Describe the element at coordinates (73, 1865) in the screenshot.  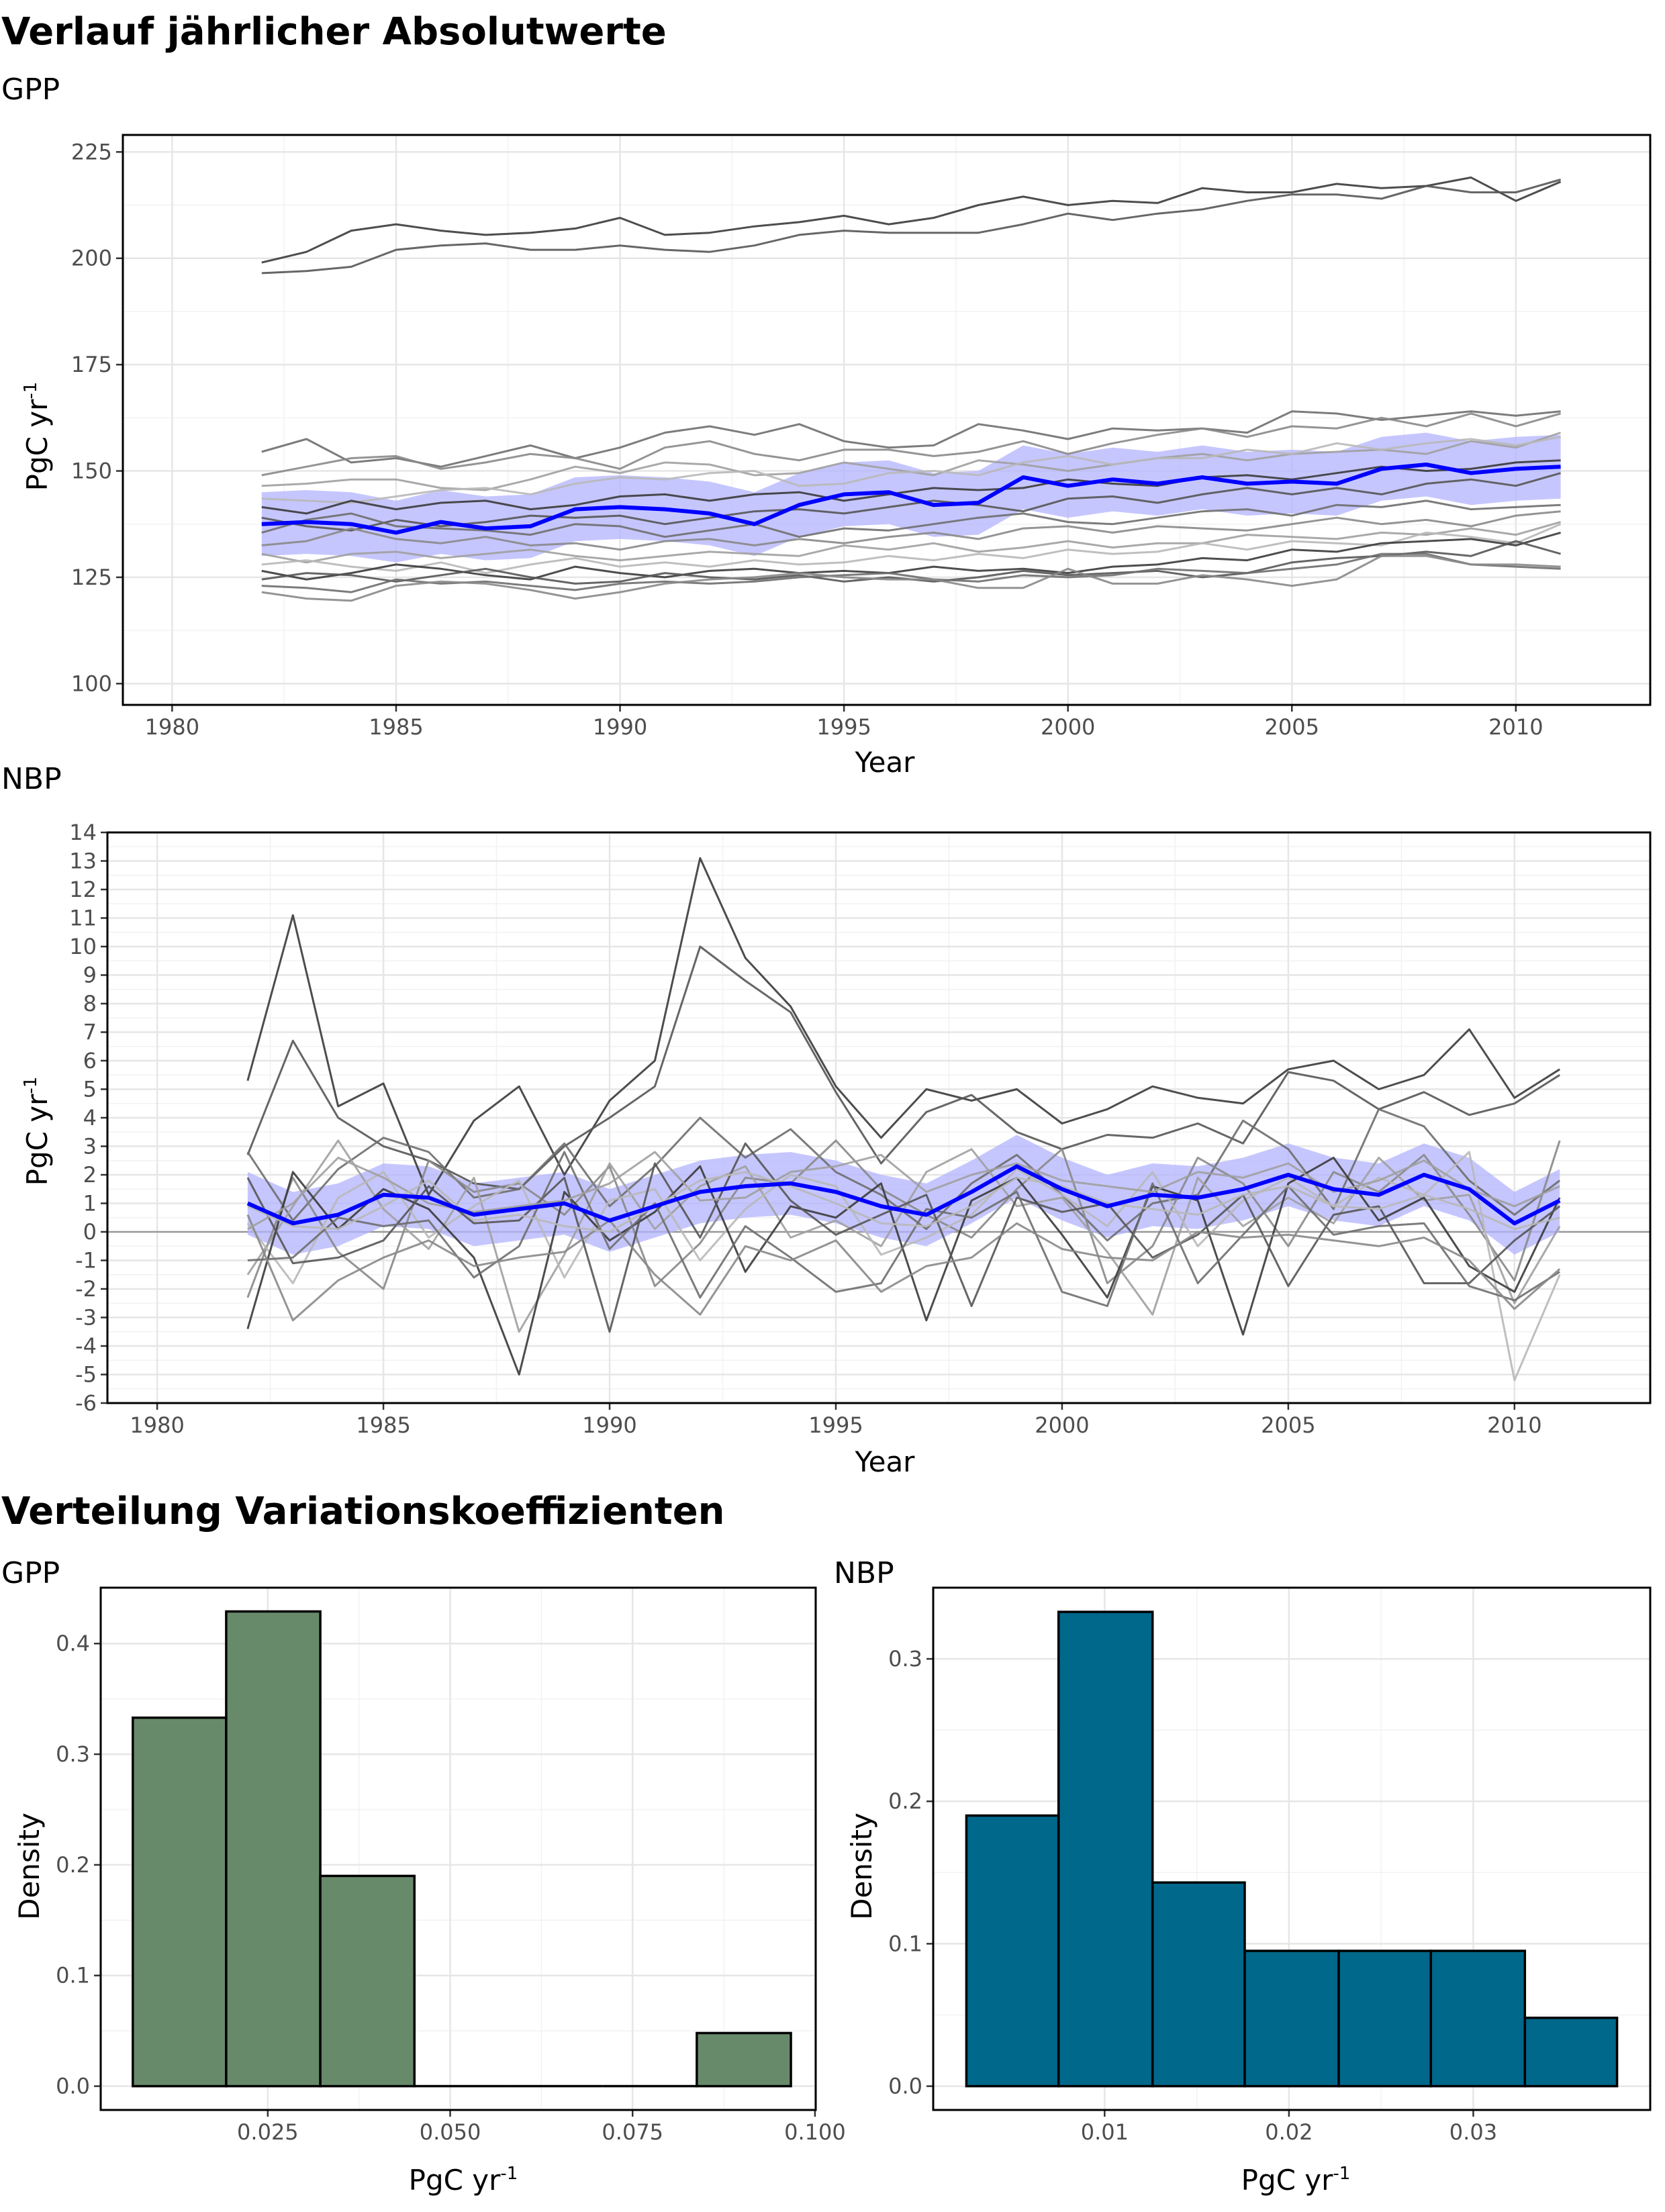
I see `gpp-histogram-tick-label-y: 0.2` at that location.